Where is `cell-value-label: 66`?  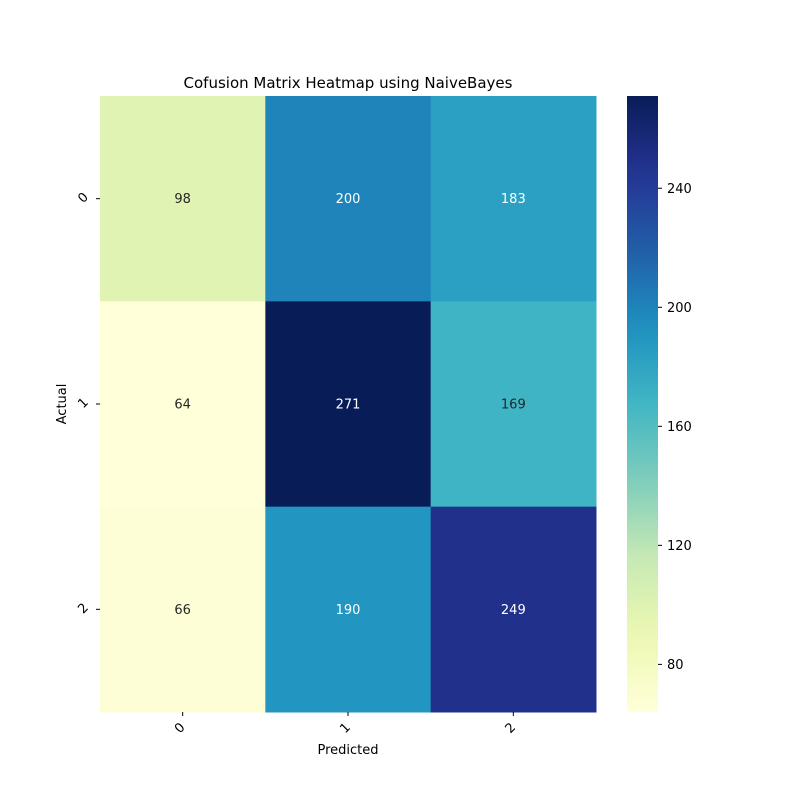 cell-value-label: 66 is located at coordinates (182, 610).